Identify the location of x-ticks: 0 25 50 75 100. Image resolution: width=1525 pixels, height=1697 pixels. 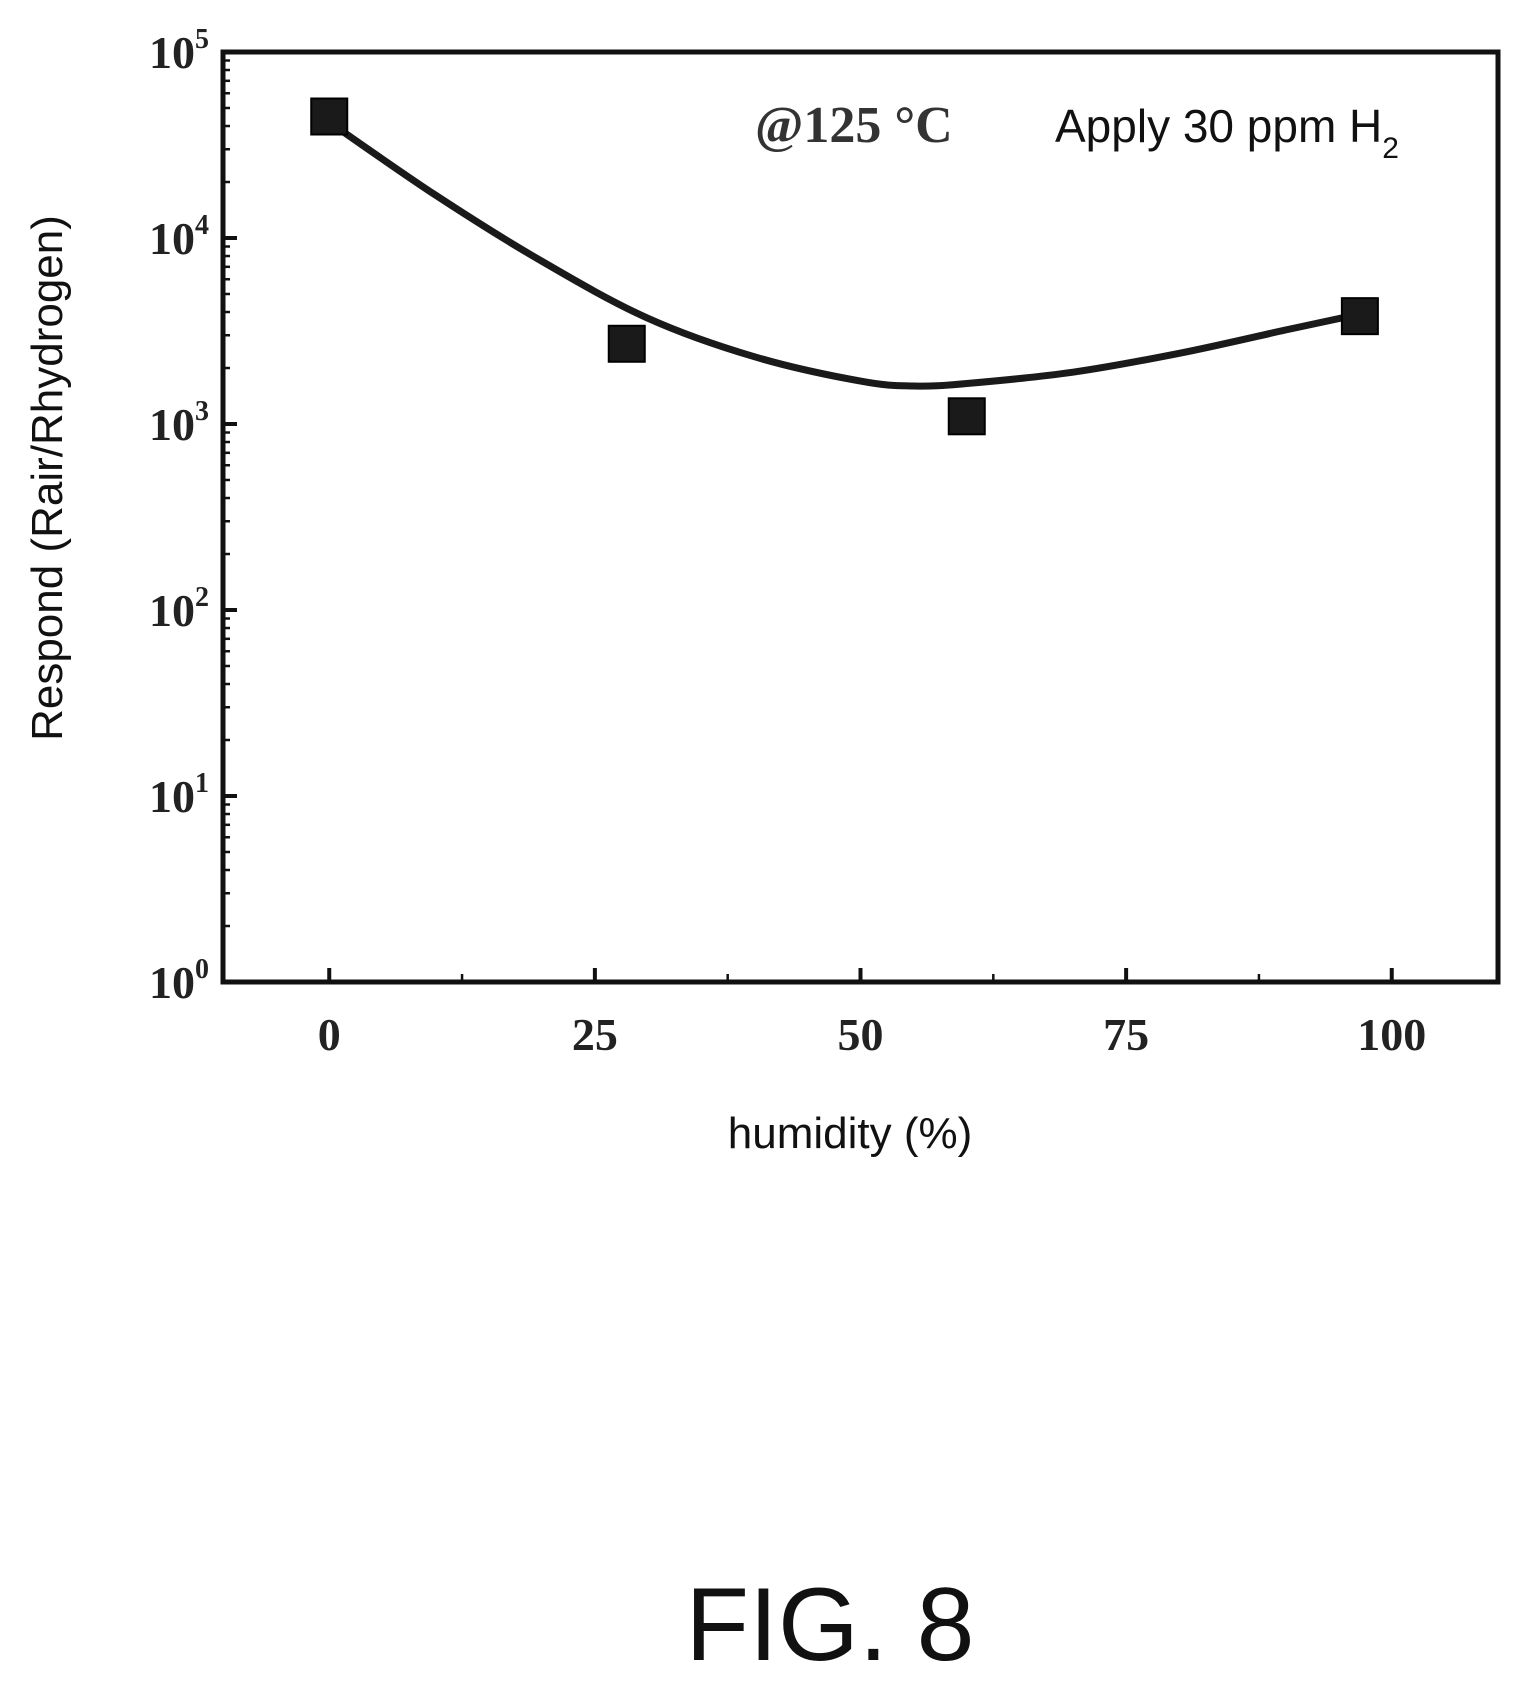
(872, 1014).